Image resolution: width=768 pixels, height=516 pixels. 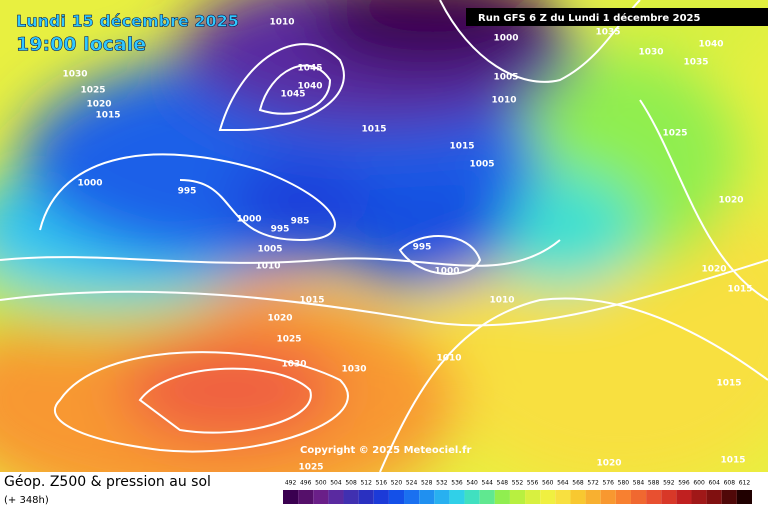 What do you see at coordinates (26, 500) in the screenshot?
I see `footer-lead: (+ 348h)` at bounding box center [26, 500].